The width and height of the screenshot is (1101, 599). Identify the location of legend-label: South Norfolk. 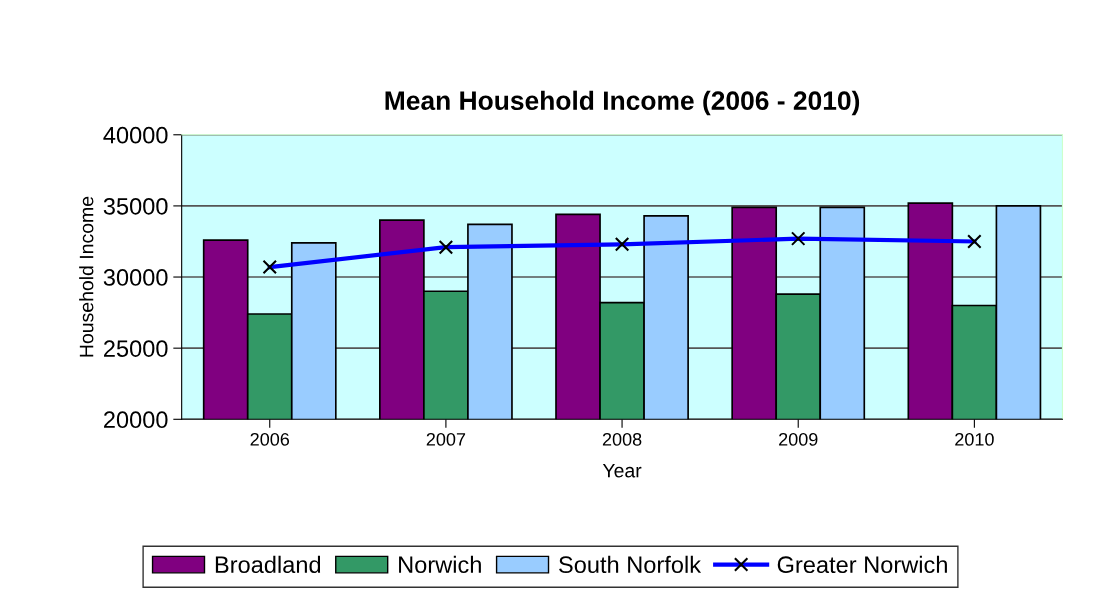
(630, 564).